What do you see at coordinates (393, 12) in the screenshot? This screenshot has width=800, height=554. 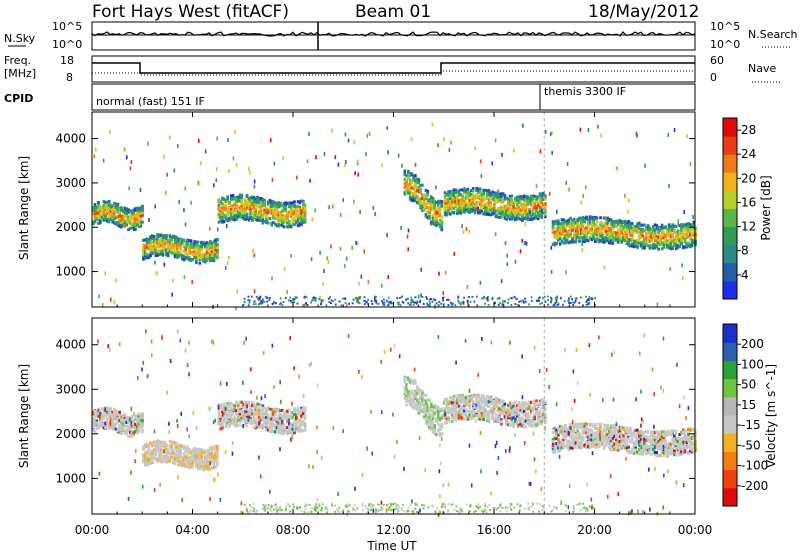 I see `beam-label: Beam 01` at bounding box center [393, 12].